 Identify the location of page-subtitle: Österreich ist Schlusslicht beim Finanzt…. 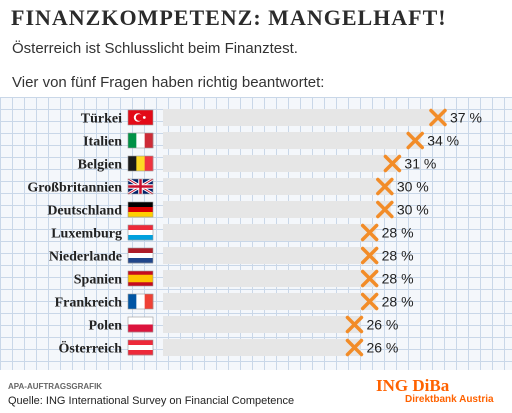
(155, 48).